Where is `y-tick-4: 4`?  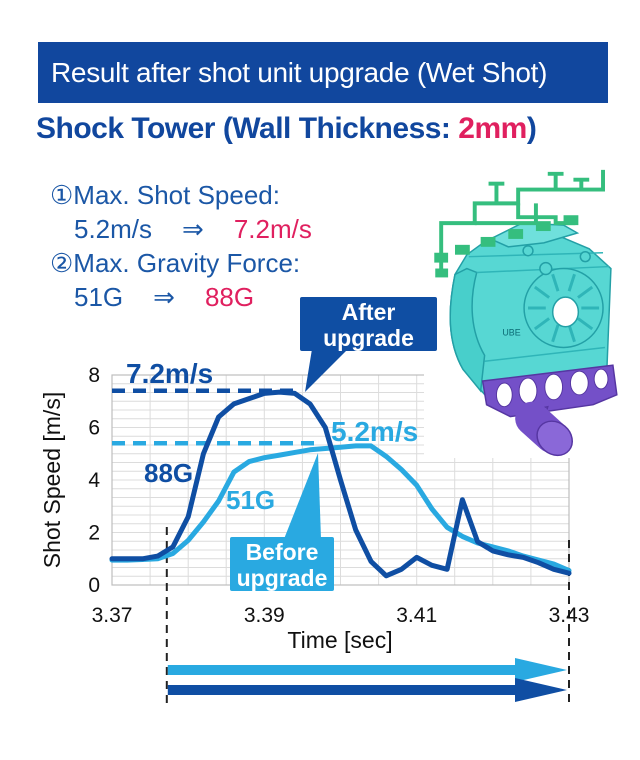
y-tick-4: 4 is located at coordinates (94, 480).